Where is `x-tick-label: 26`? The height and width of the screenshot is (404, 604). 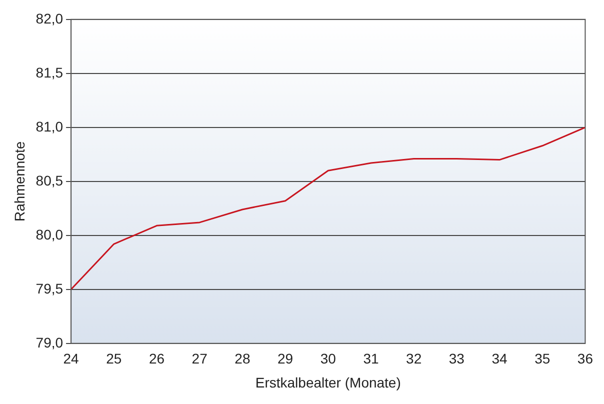 x-tick-label: 26 is located at coordinates (156, 358).